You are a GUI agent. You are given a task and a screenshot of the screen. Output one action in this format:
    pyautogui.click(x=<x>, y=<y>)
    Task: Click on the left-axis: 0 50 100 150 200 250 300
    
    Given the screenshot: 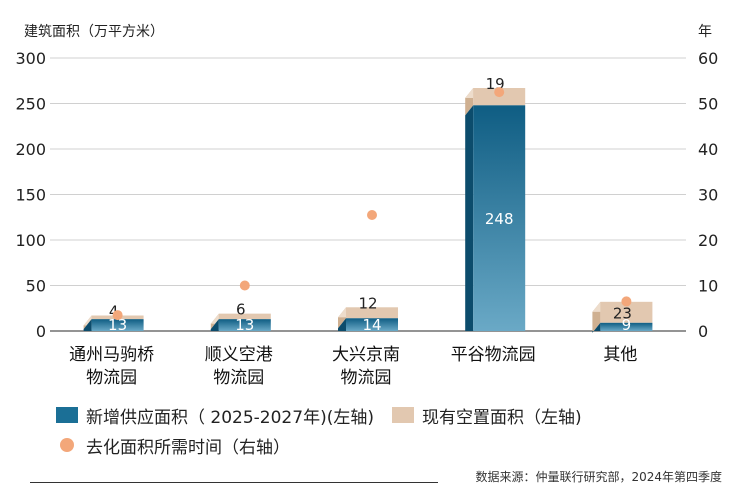 What is the action you would take?
    pyautogui.click(x=30, y=195)
    